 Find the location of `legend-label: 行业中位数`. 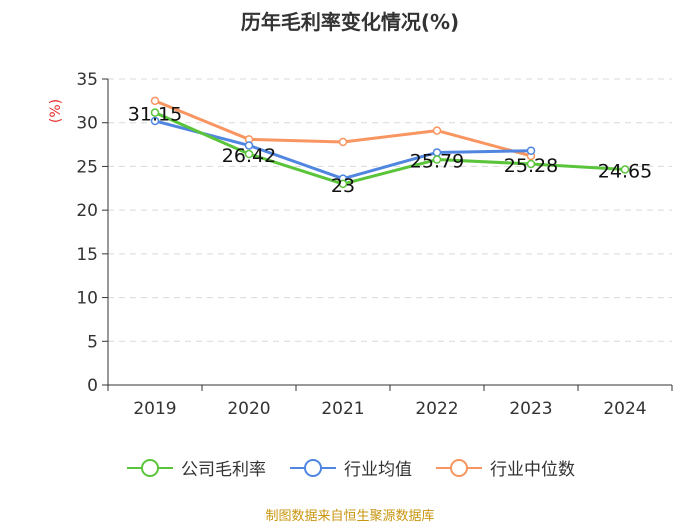

legend-label: 行业中位数 is located at coordinates (532, 470).